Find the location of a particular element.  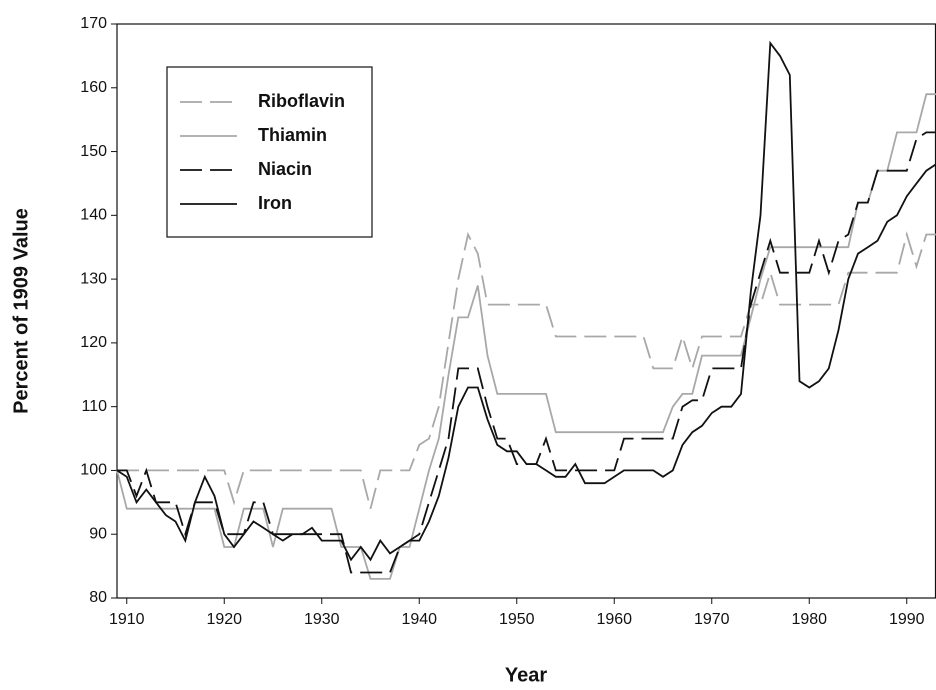

y-tick-label: 140 is located at coordinates (93, 215).